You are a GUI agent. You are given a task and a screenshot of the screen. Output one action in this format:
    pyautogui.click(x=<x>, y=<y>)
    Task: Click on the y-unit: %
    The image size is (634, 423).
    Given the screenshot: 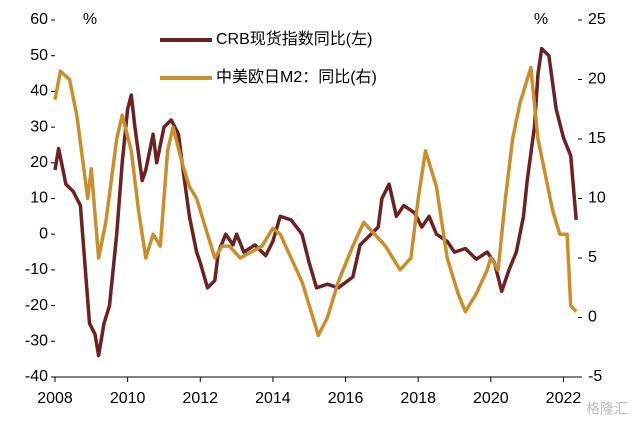 What is the action you would take?
    pyautogui.click(x=90, y=19)
    